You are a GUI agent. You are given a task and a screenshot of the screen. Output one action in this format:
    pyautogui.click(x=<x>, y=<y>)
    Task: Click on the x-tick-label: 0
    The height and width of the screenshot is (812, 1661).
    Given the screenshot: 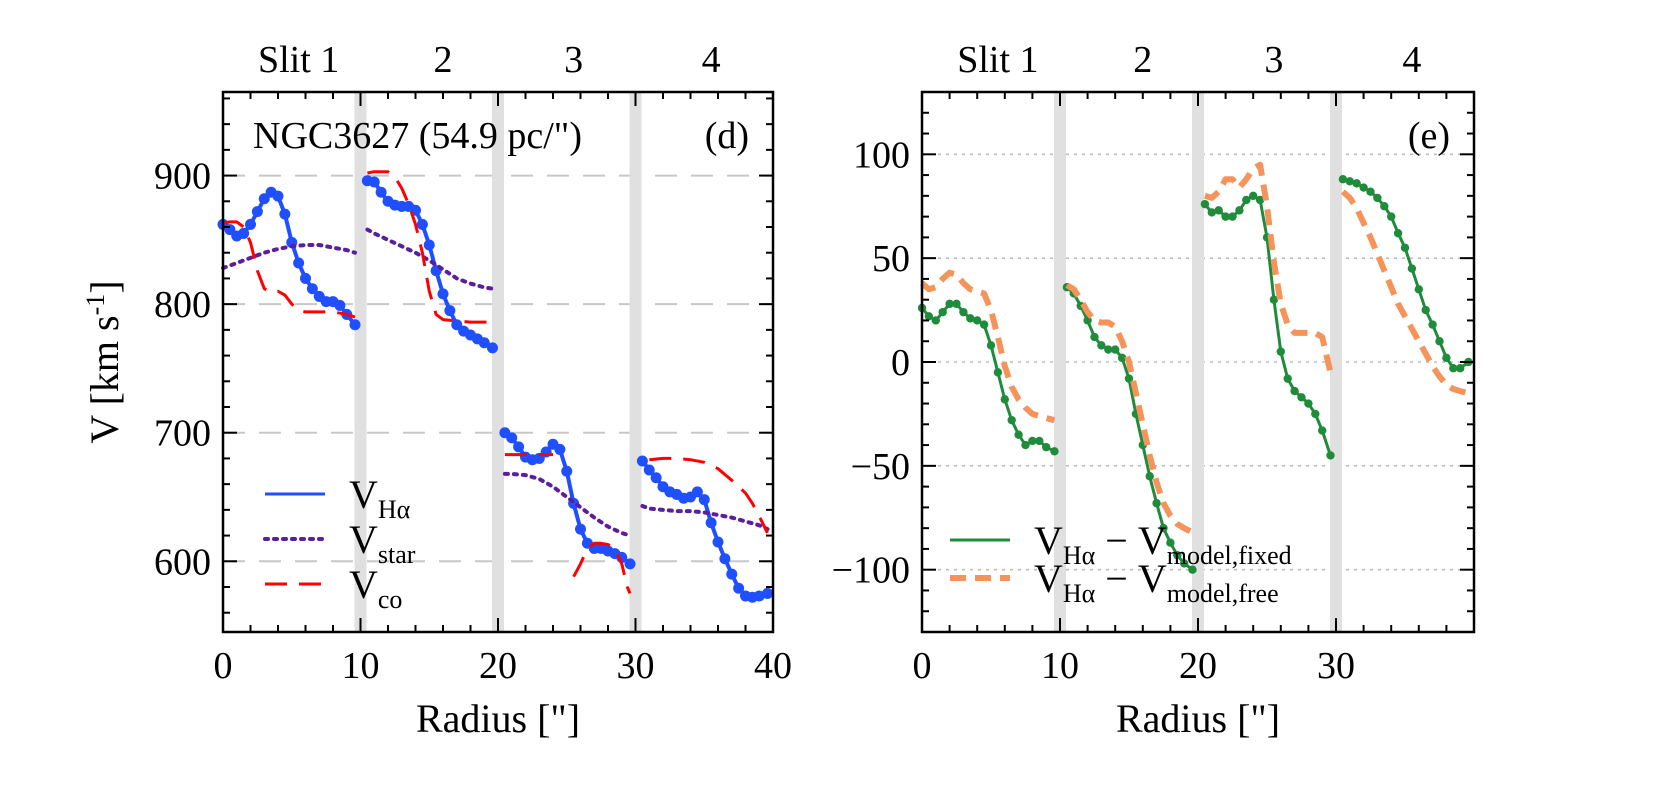 What is the action you would take?
    pyautogui.click(x=922, y=666)
    